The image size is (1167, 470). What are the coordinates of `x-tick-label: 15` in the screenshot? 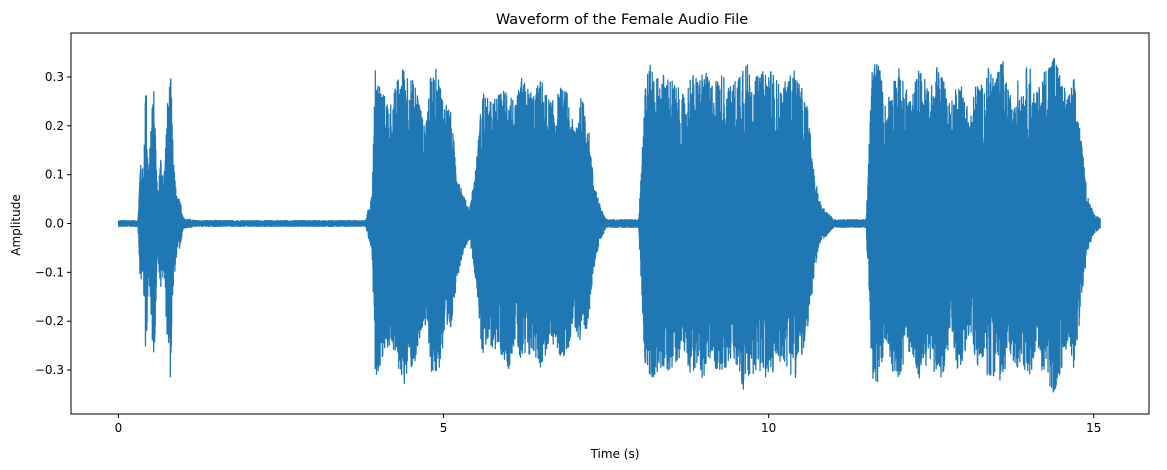 It's located at (1093, 428).